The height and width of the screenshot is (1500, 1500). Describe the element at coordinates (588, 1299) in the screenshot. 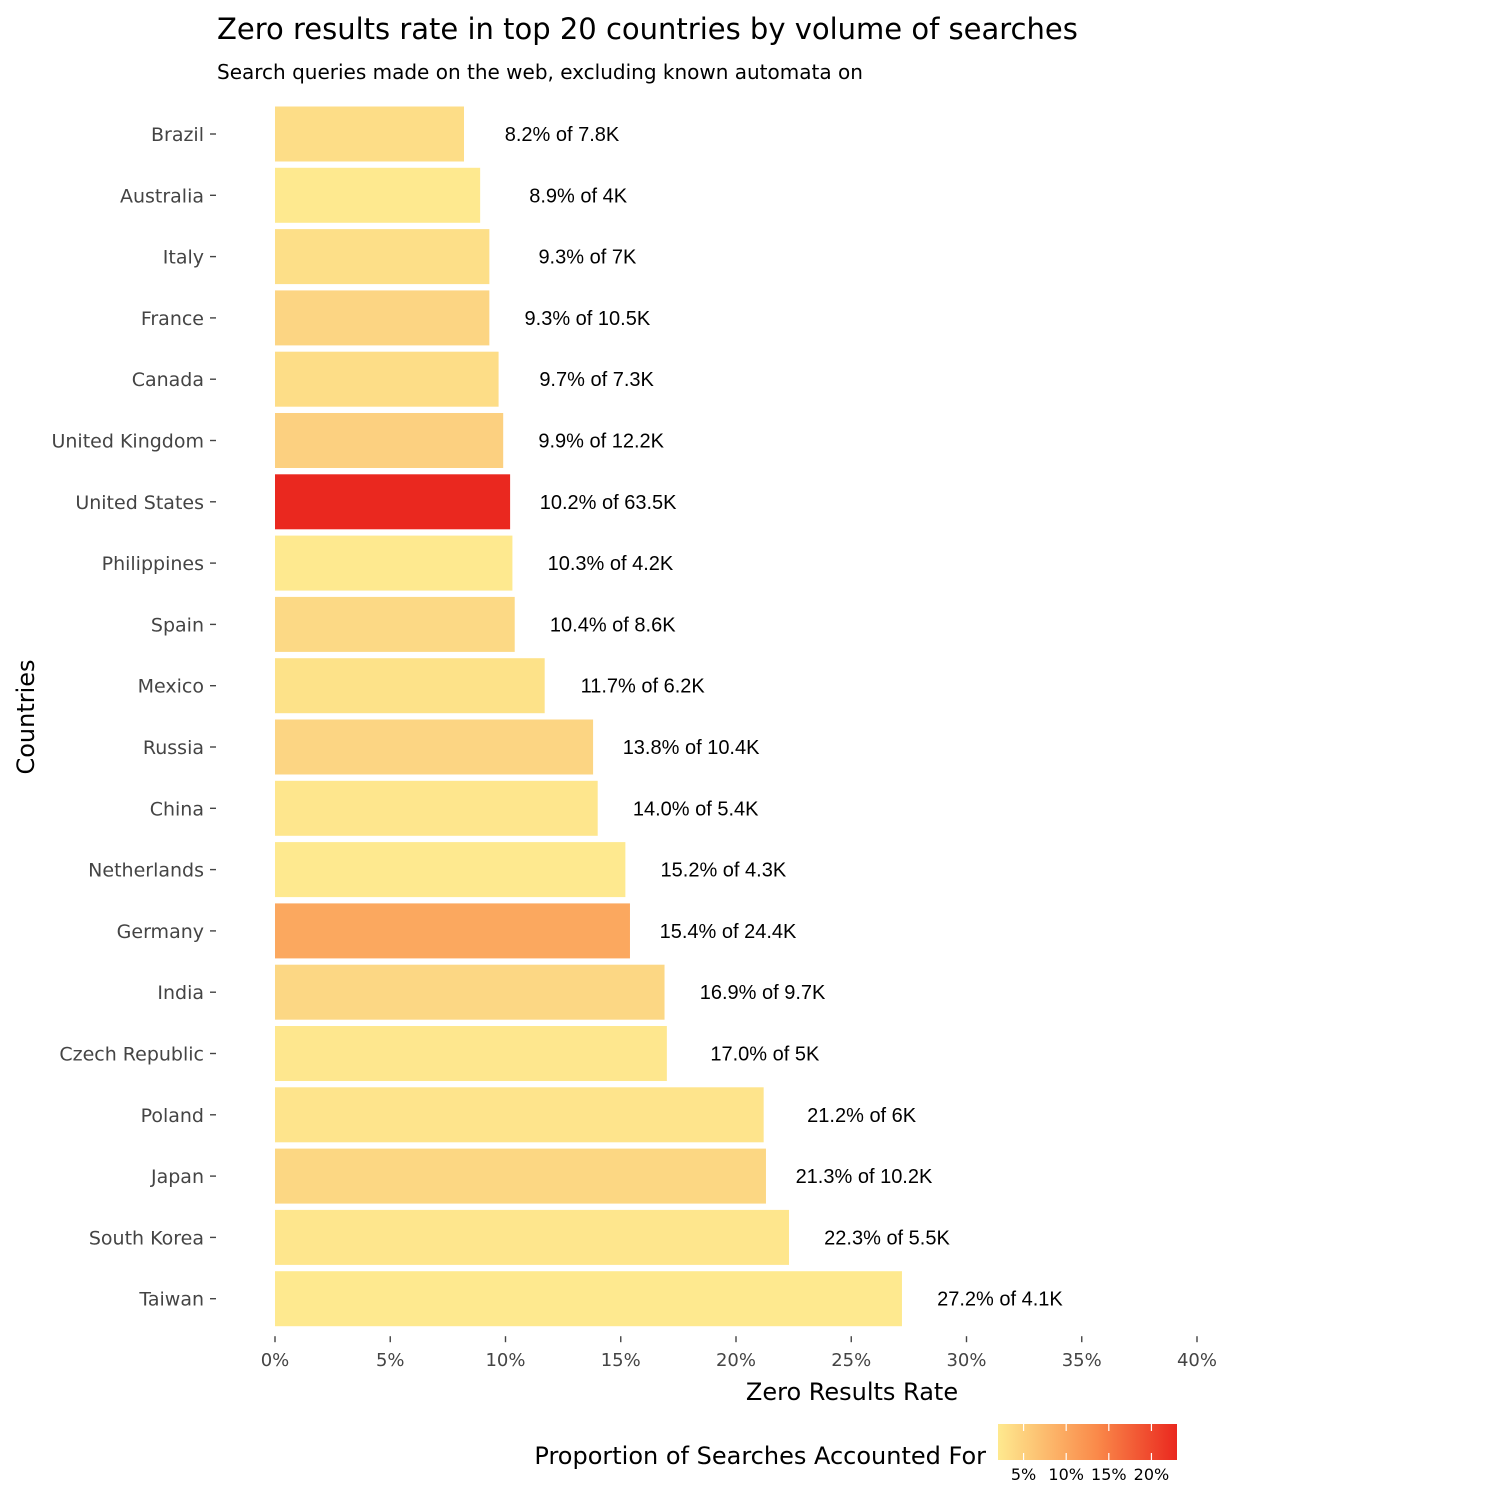

I see `bar-taiwan` at that location.